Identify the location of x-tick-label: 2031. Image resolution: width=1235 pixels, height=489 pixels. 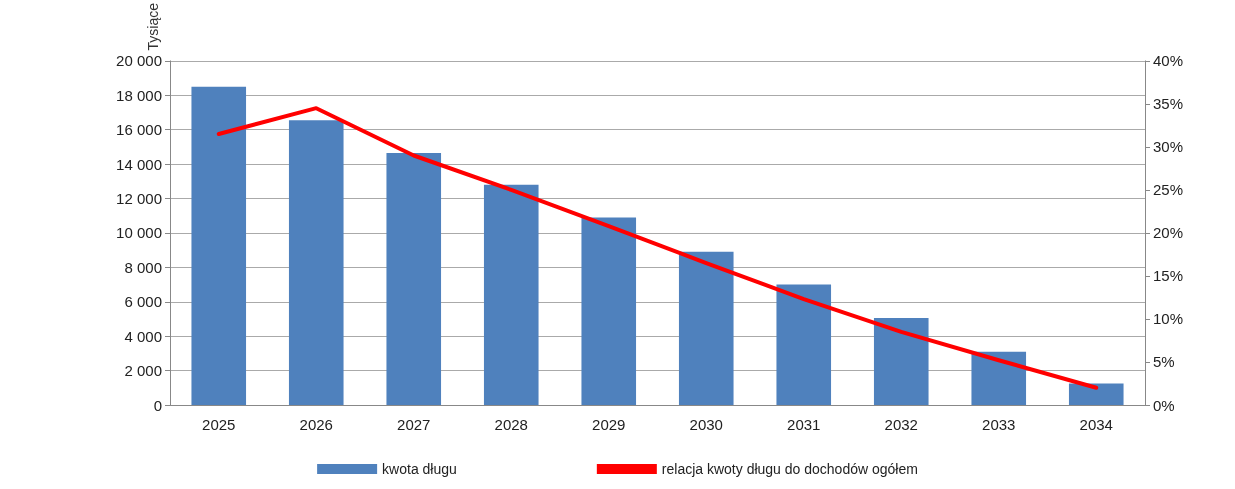
(804, 424).